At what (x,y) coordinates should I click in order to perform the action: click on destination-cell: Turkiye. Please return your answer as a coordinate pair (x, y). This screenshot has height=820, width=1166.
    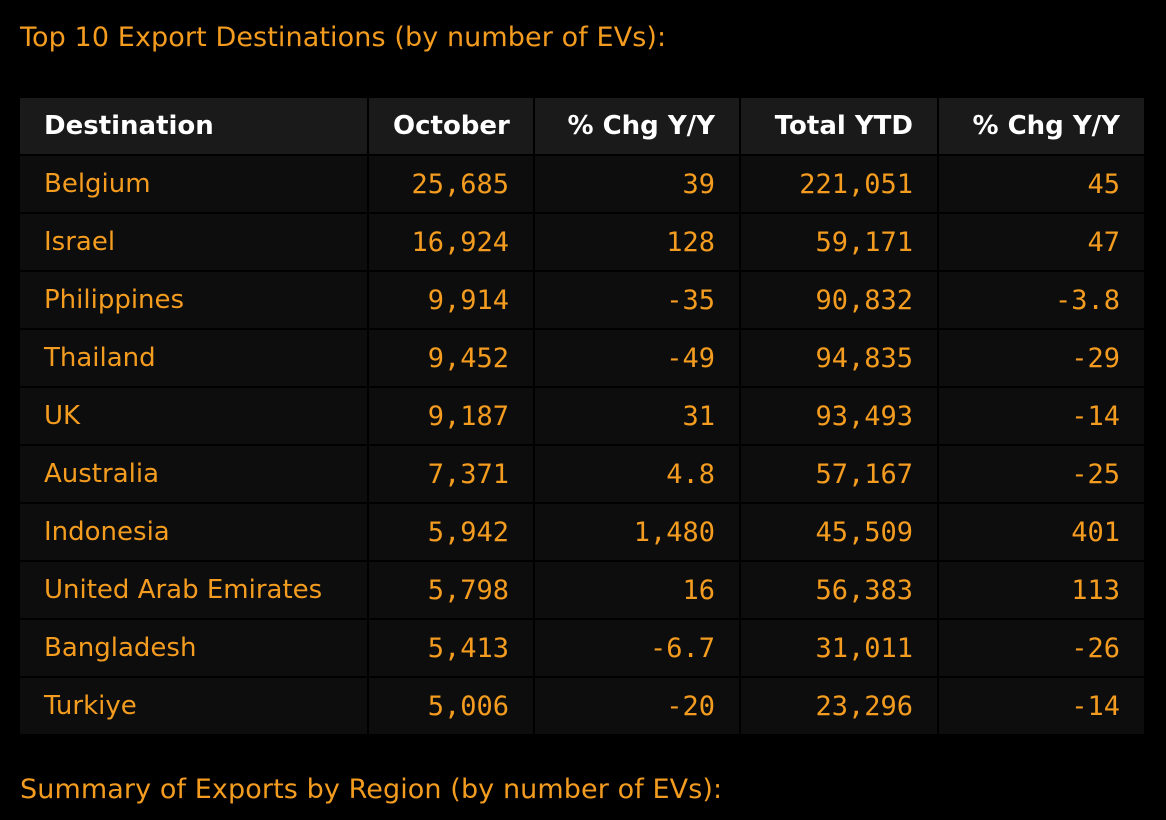
    Looking at the image, I should click on (194, 707).